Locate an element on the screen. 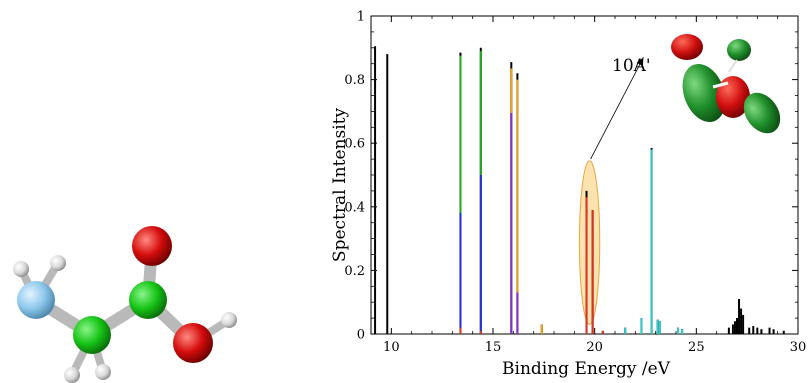 The height and width of the screenshot is (383, 809). annotation-arrow is located at coordinates (617, 108).